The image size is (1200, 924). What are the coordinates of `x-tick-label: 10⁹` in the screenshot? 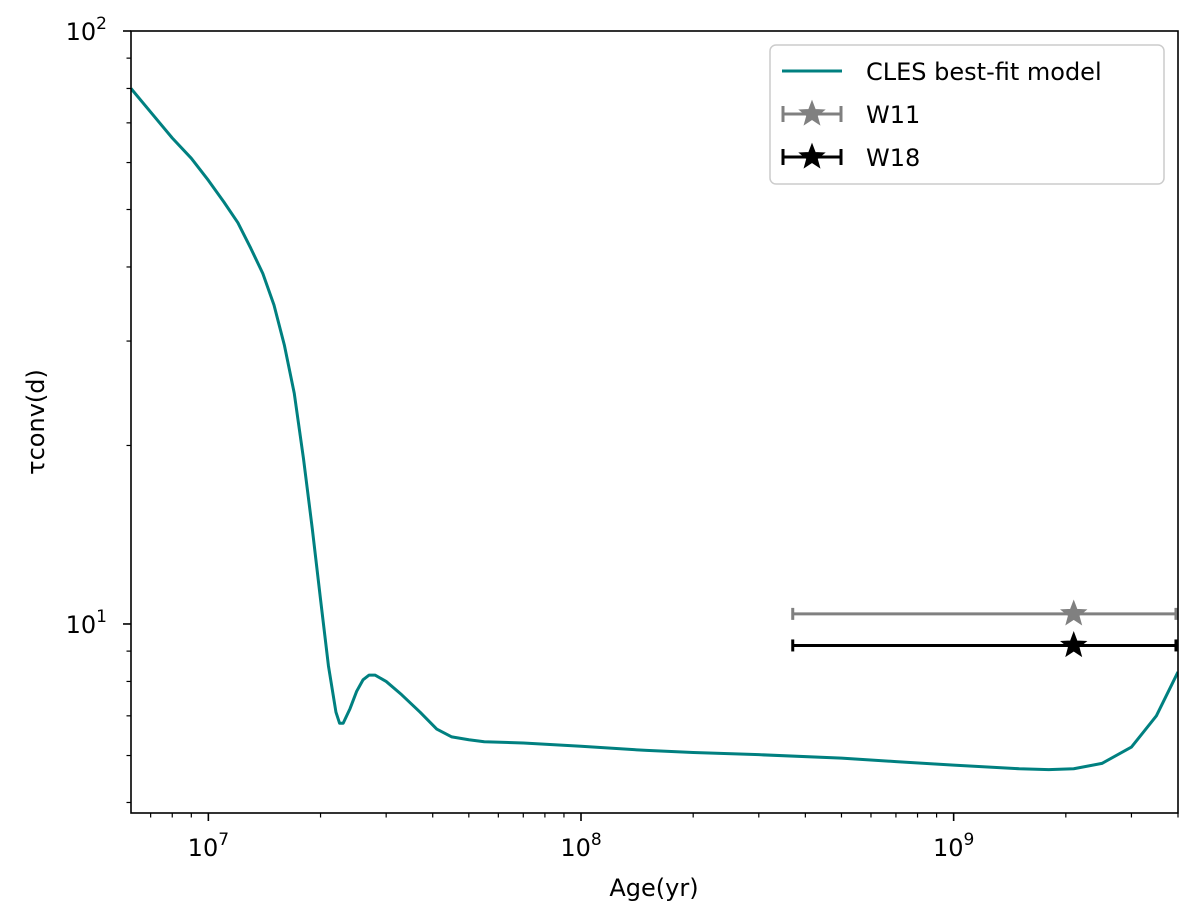 It's located at (953, 846).